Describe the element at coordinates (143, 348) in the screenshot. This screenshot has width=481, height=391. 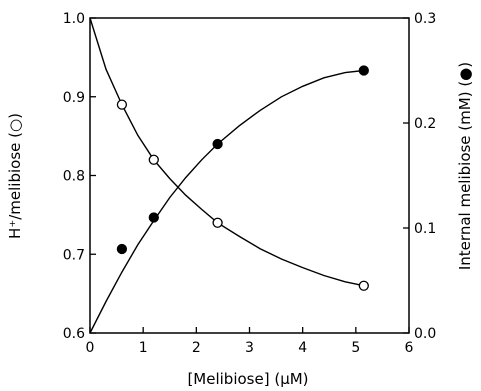
I see `x-tick-label: 1` at that location.